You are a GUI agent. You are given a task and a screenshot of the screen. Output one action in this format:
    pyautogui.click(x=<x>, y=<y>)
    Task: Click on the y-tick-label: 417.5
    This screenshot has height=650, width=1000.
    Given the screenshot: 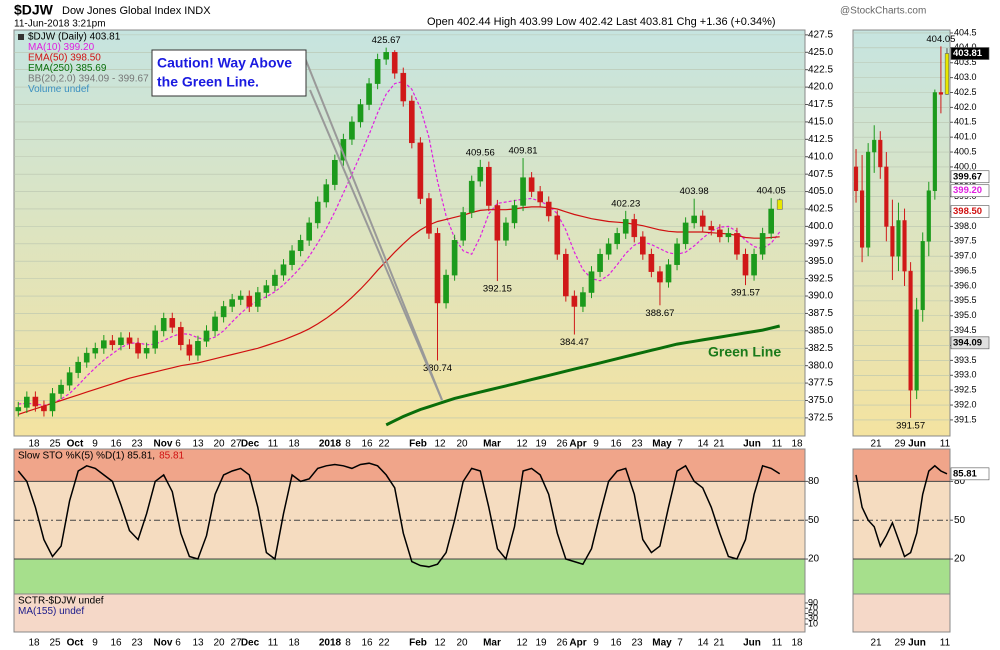 What is the action you would take?
    pyautogui.click(x=820, y=104)
    